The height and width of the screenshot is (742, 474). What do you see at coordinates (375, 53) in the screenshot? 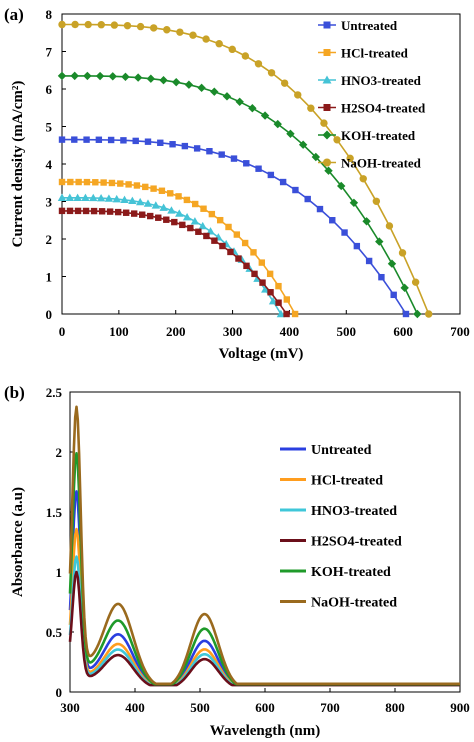
I see `legend-label: HCl-treated` at bounding box center [375, 53].